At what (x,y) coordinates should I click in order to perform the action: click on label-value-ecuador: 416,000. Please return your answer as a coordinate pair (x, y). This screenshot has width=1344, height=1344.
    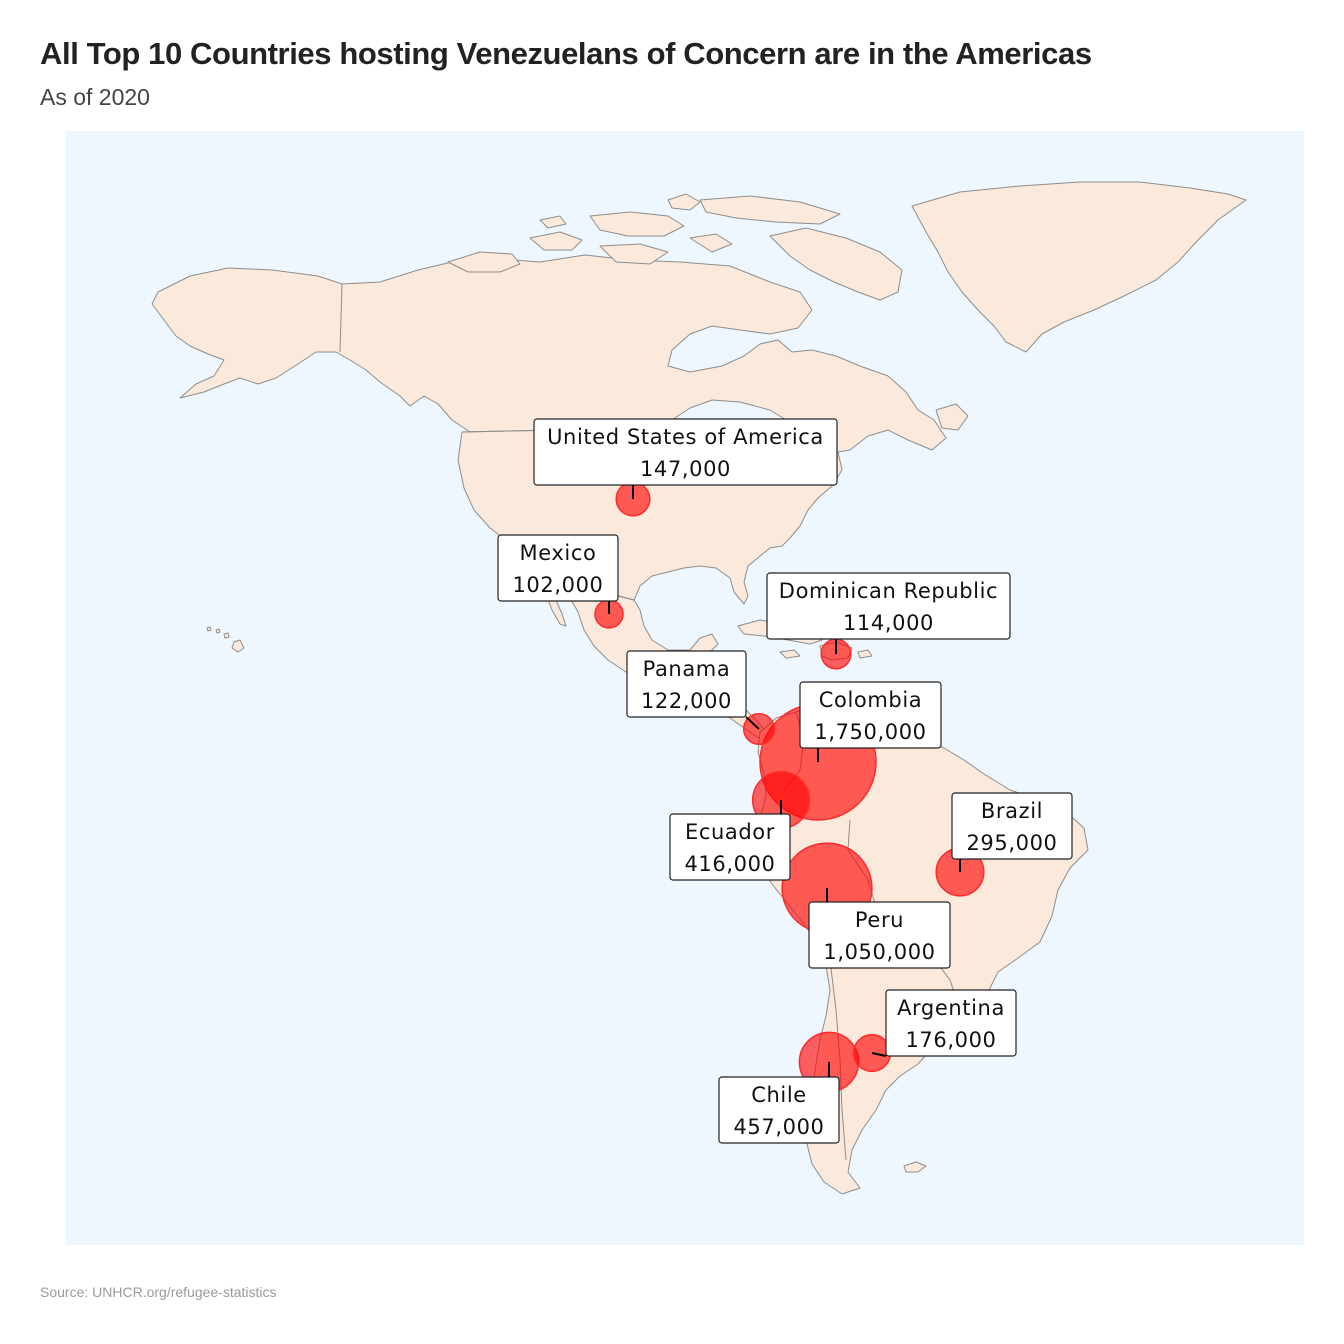
    Looking at the image, I should click on (729, 864).